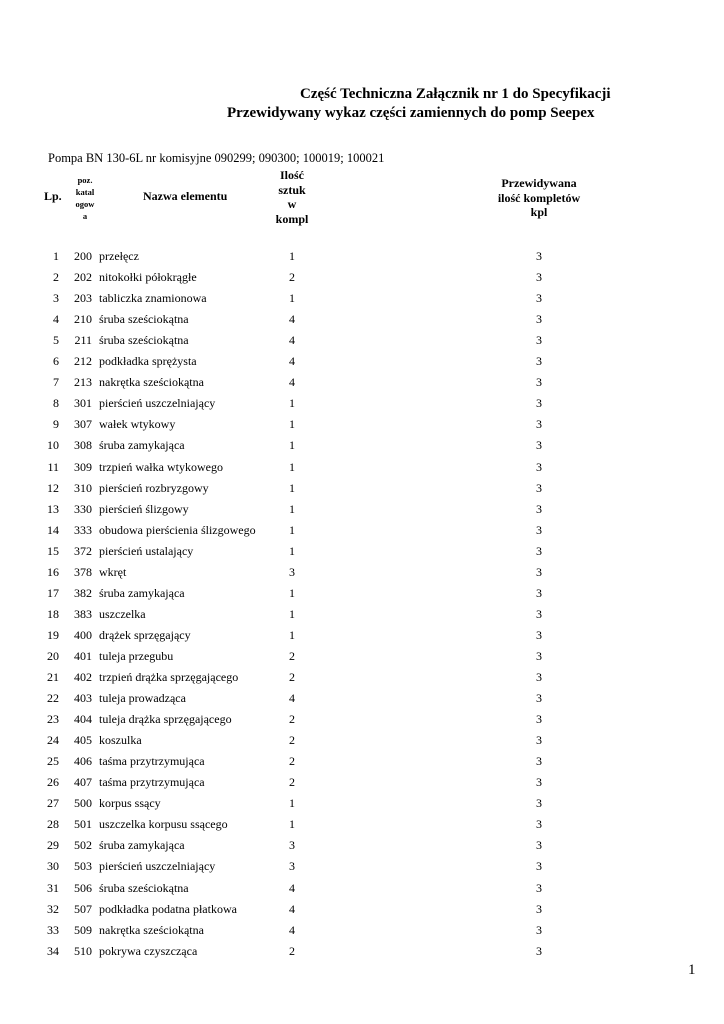 The image size is (724, 1024). Describe the element at coordinates (53, 803) in the screenshot. I see `cell-lp: 27` at that location.